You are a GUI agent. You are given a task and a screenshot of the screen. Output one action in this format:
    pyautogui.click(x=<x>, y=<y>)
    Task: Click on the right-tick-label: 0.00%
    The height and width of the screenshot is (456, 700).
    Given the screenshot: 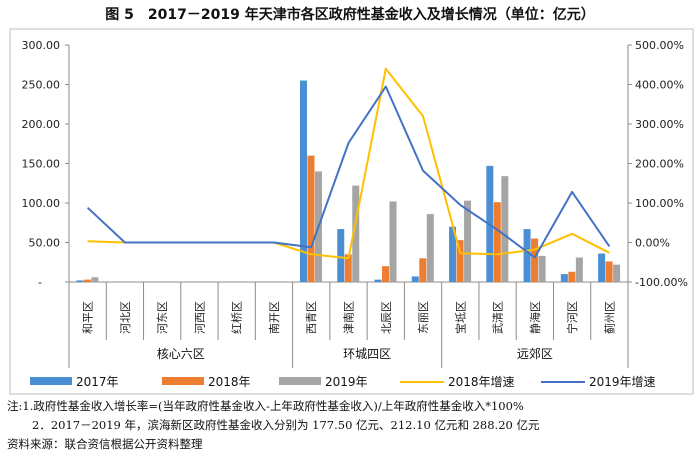 What is the action you would take?
    pyautogui.click(x=652, y=243)
    